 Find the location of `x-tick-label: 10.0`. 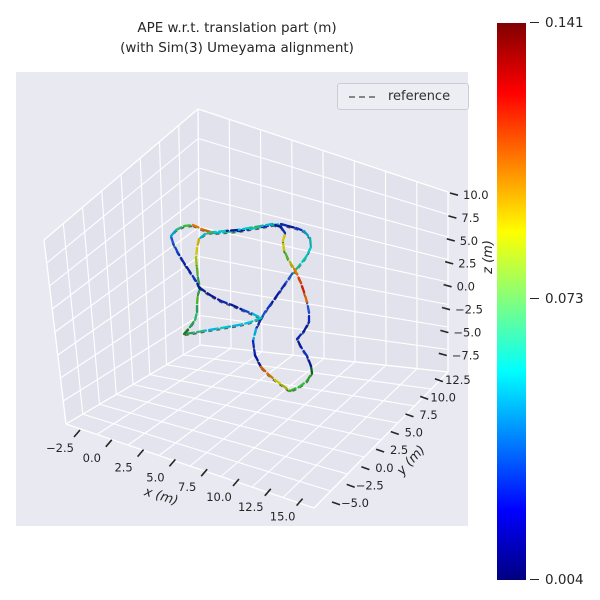

x-tick-label: 10.0 is located at coordinates (219, 497).